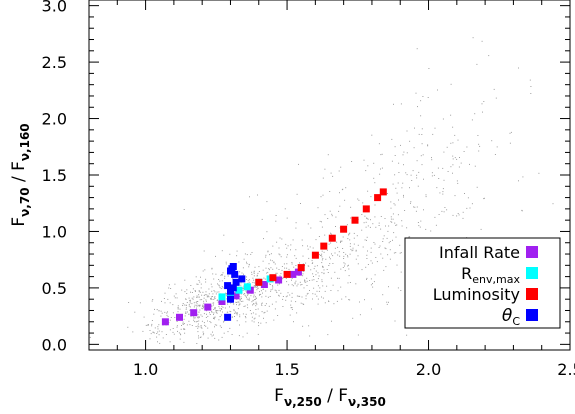 This screenshot has height=414, width=575. Describe the element at coordinates (532, 315) in the screenshot. I see `legend-swatch-theta-c` at that location.